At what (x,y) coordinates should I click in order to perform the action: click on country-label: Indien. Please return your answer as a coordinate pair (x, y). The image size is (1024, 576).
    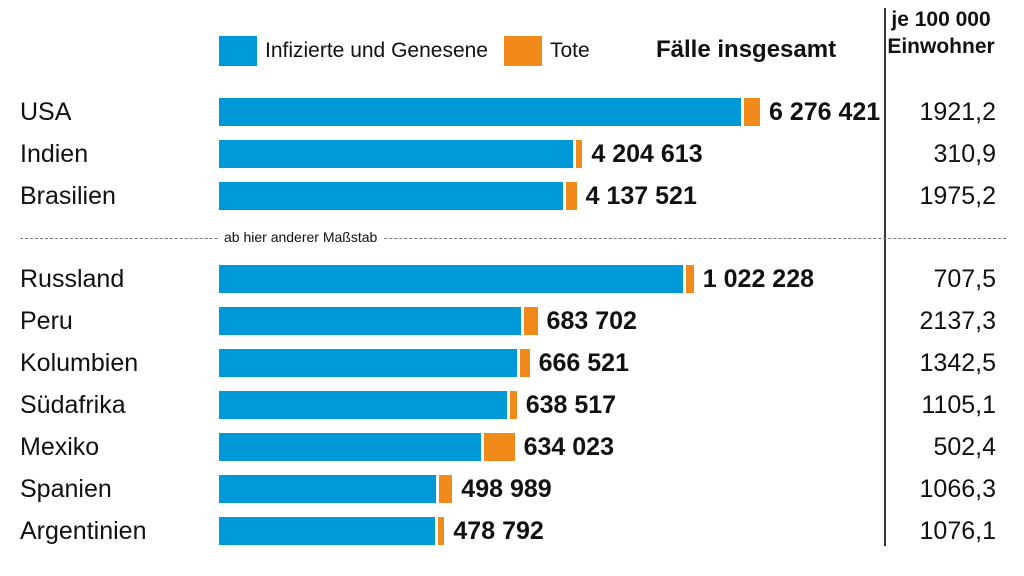
    Looking at the image, I should click on (54, 154).